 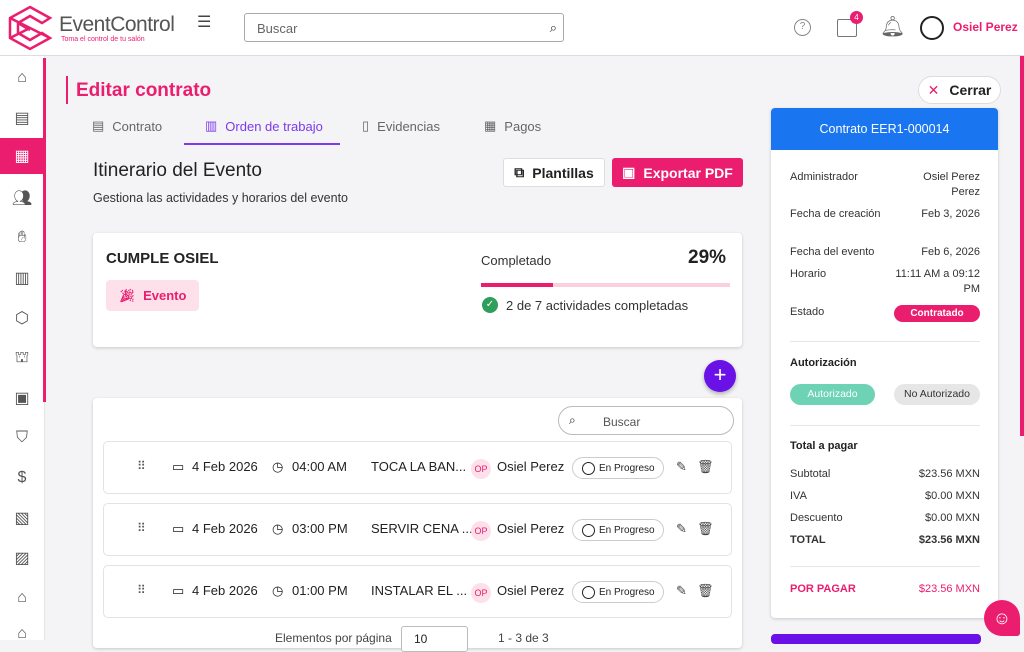 I want to click on help-icon: ?, so click(x=802, y=27).